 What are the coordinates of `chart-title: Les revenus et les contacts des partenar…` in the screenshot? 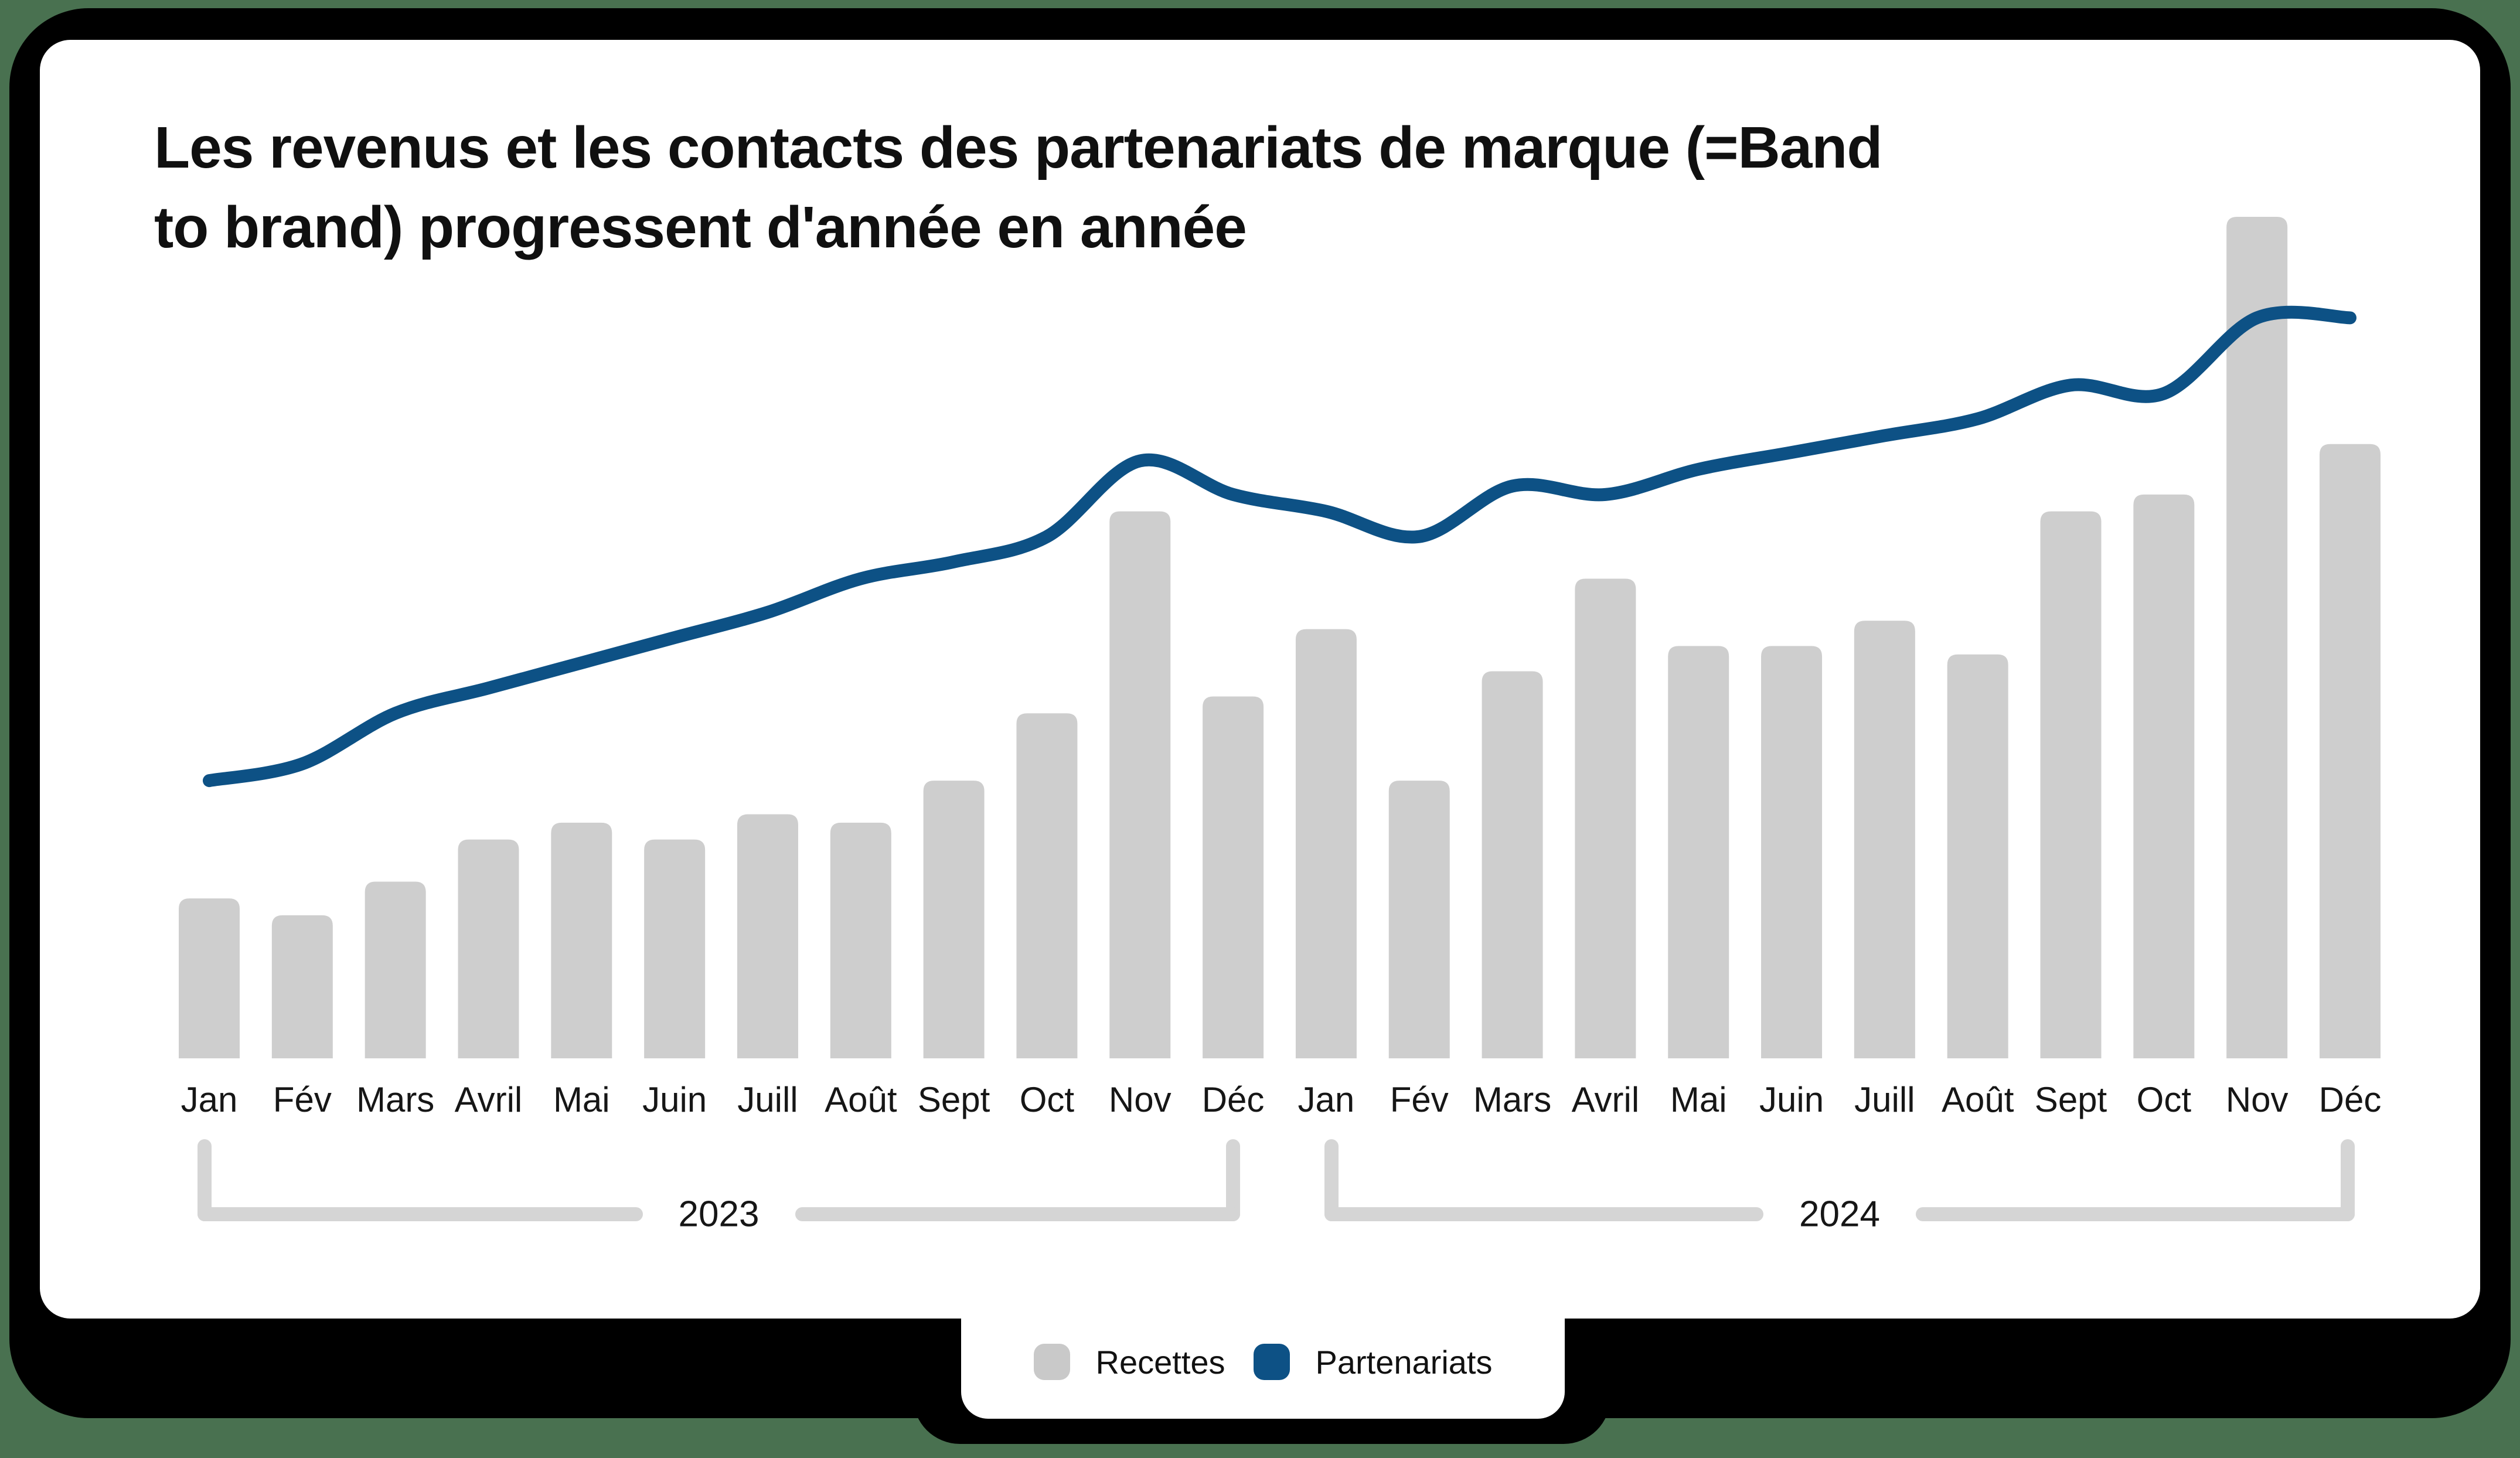 It's located at (1018, 187).